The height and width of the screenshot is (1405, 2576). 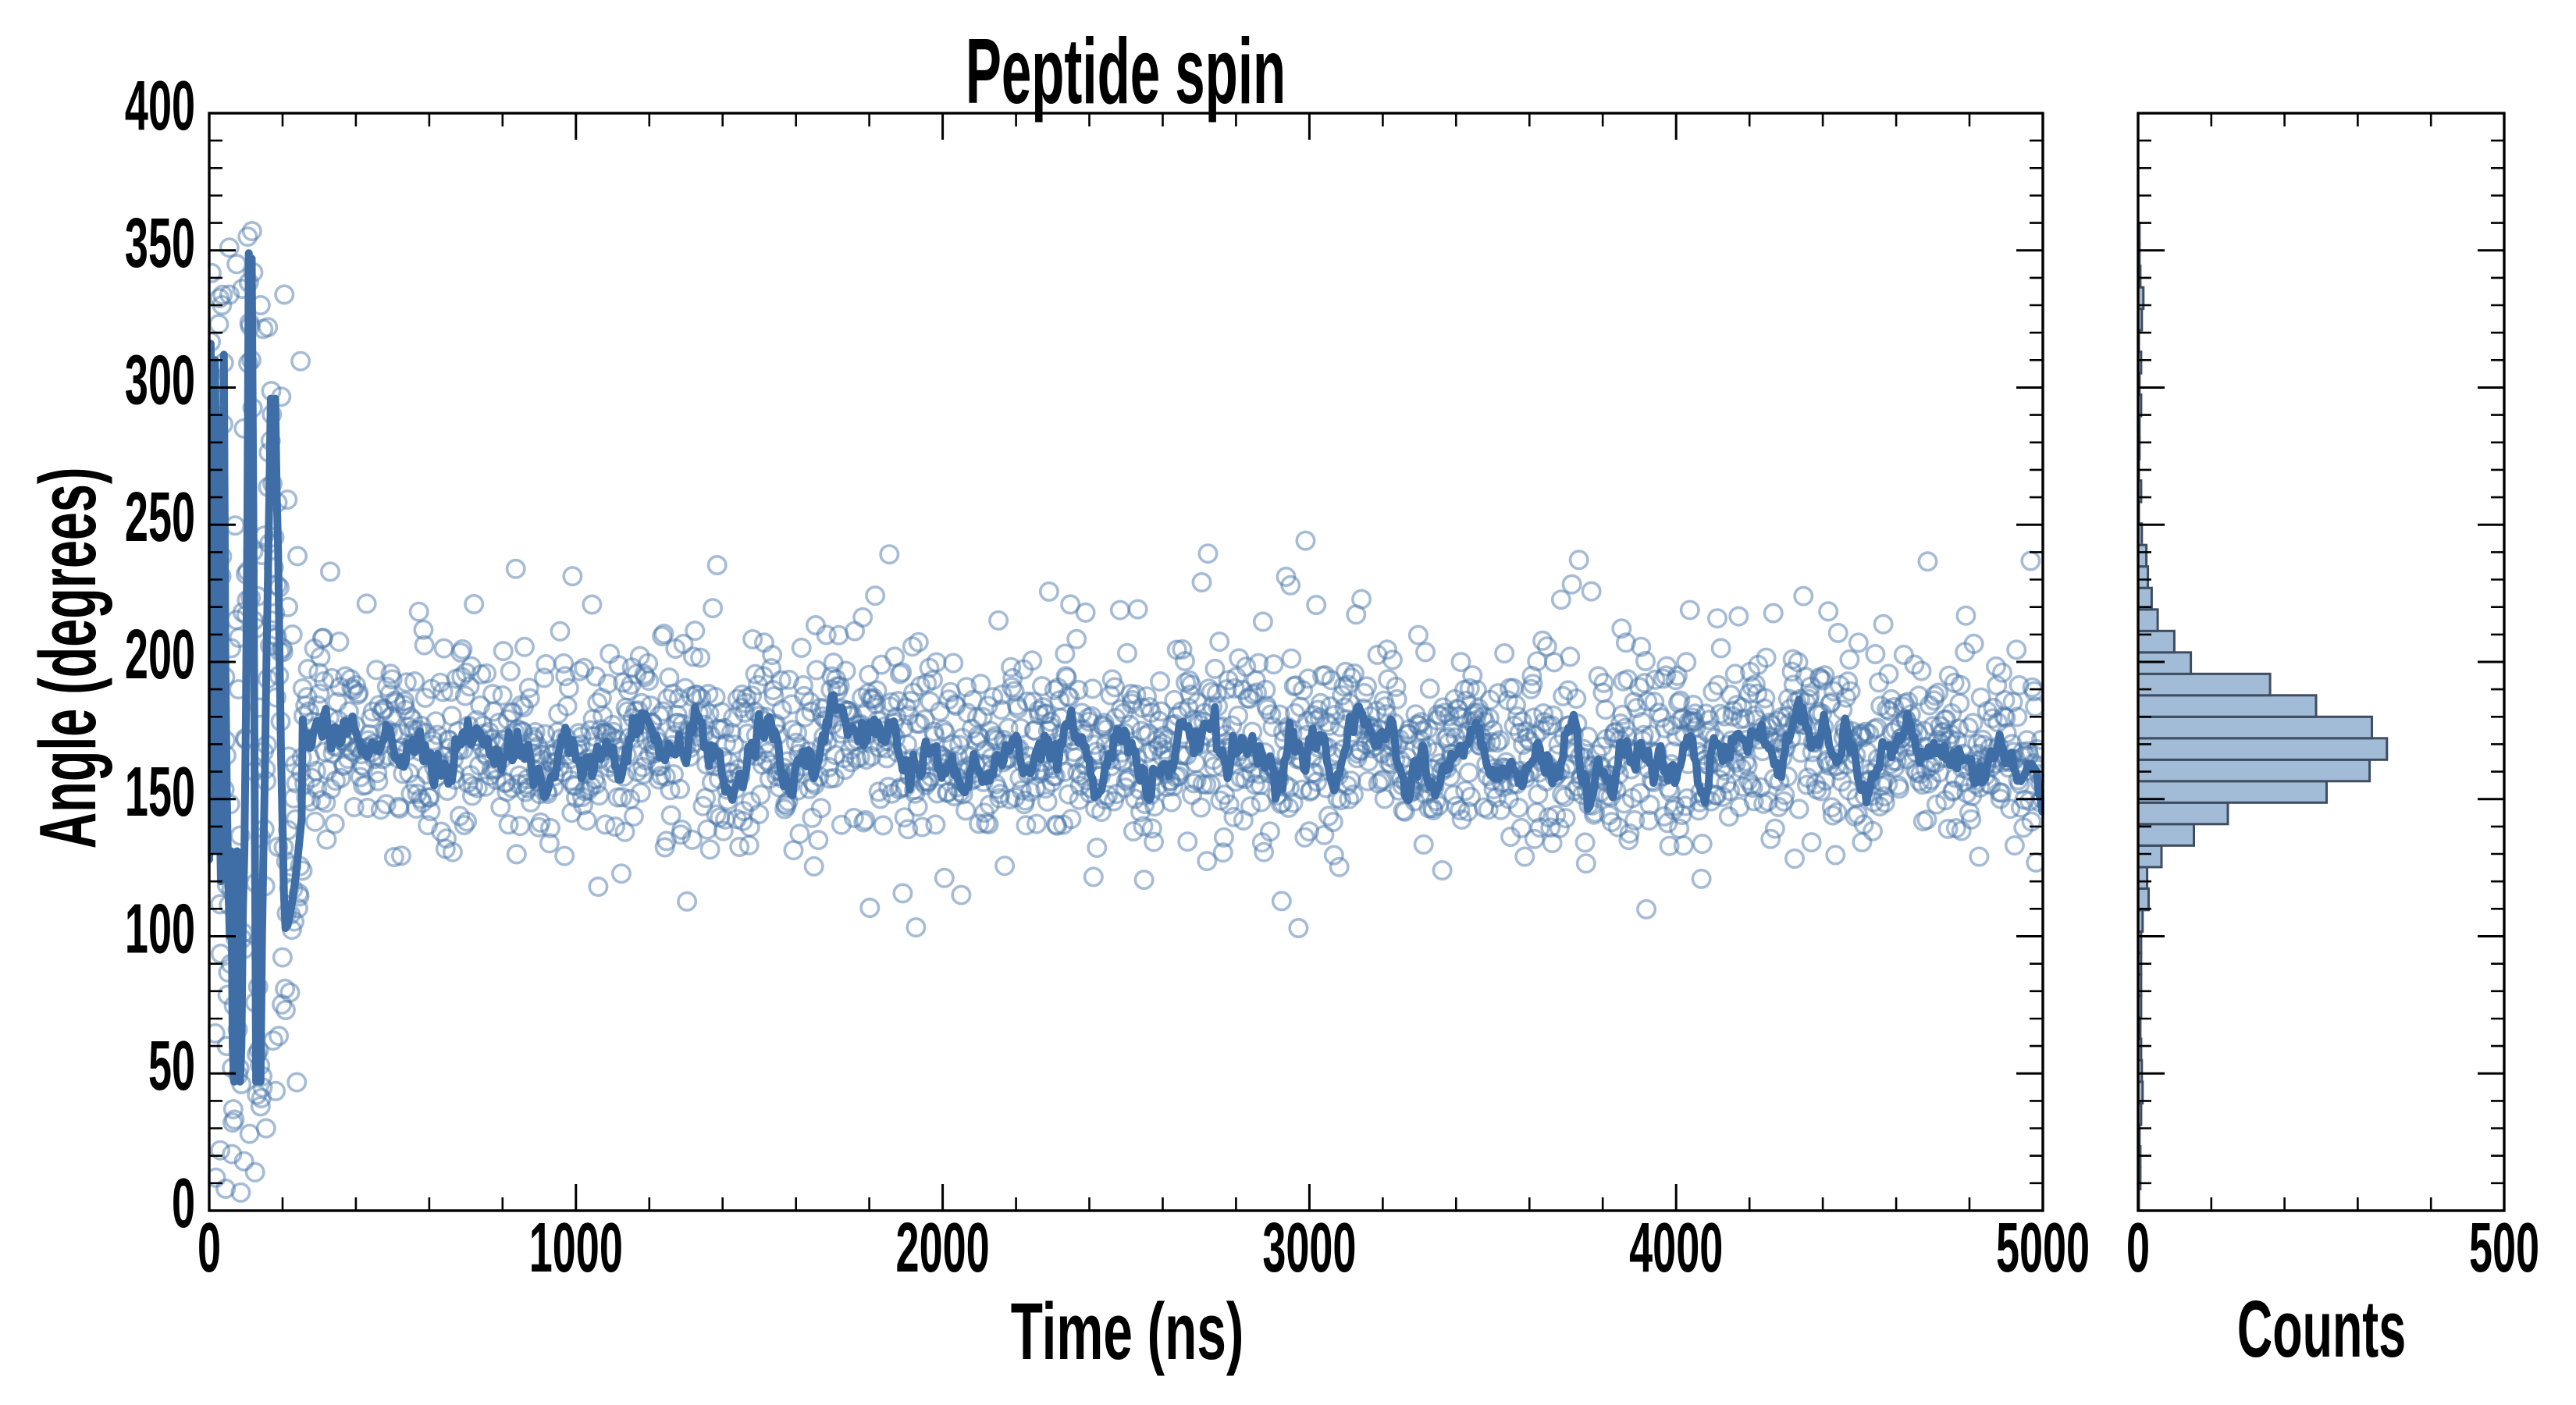 I want to click on svg-text: 300, so click(x=160, y=379).